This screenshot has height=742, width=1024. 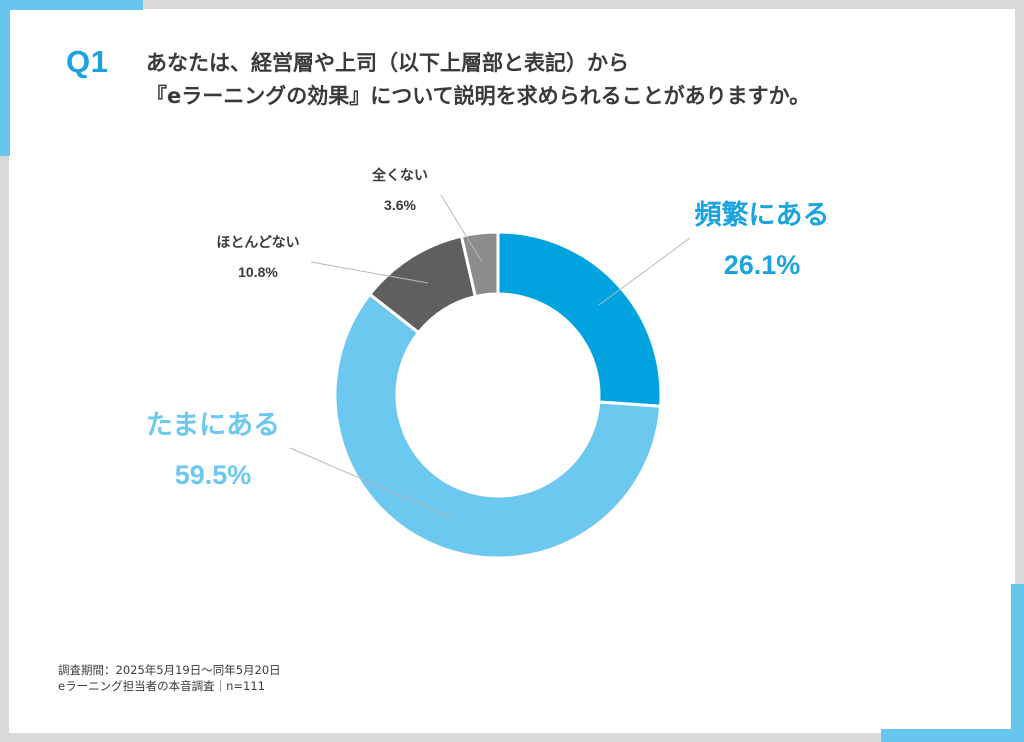 I want to click on slice-value-1: 26.1%, so click(x=762, y=265).